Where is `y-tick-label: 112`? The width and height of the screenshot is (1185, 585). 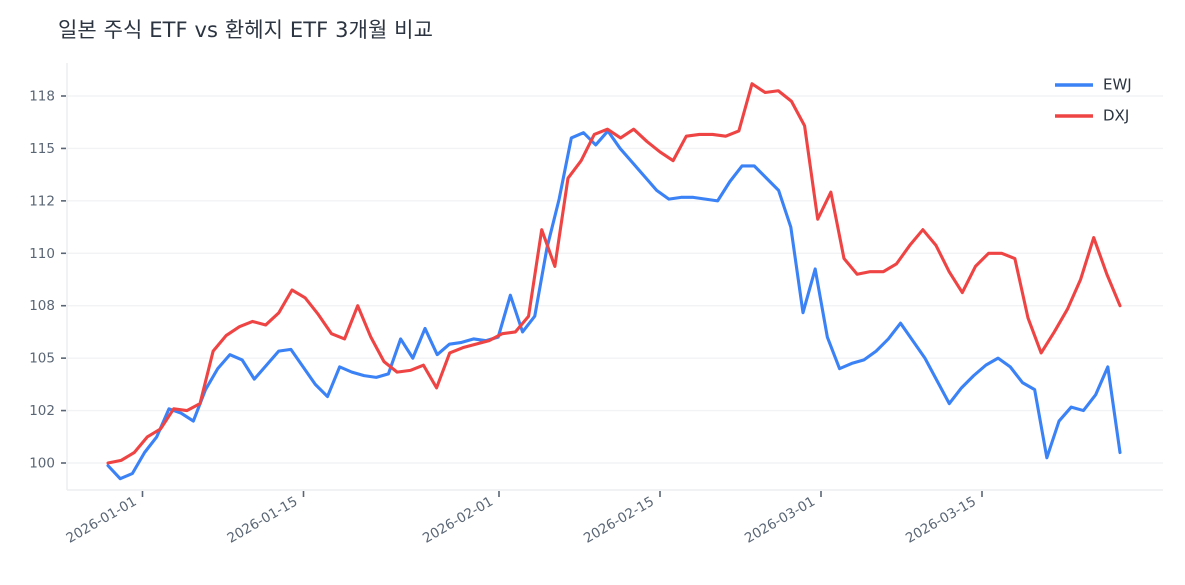
y-tick-label: 112 is located at coordinates (42, 201).